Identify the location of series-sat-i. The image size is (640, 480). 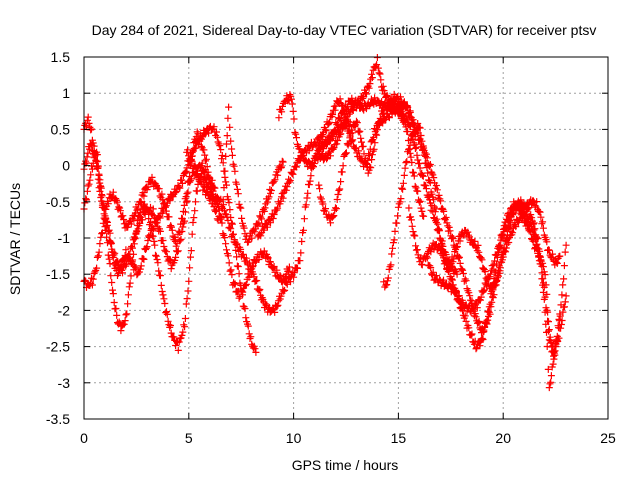
(371, 160).